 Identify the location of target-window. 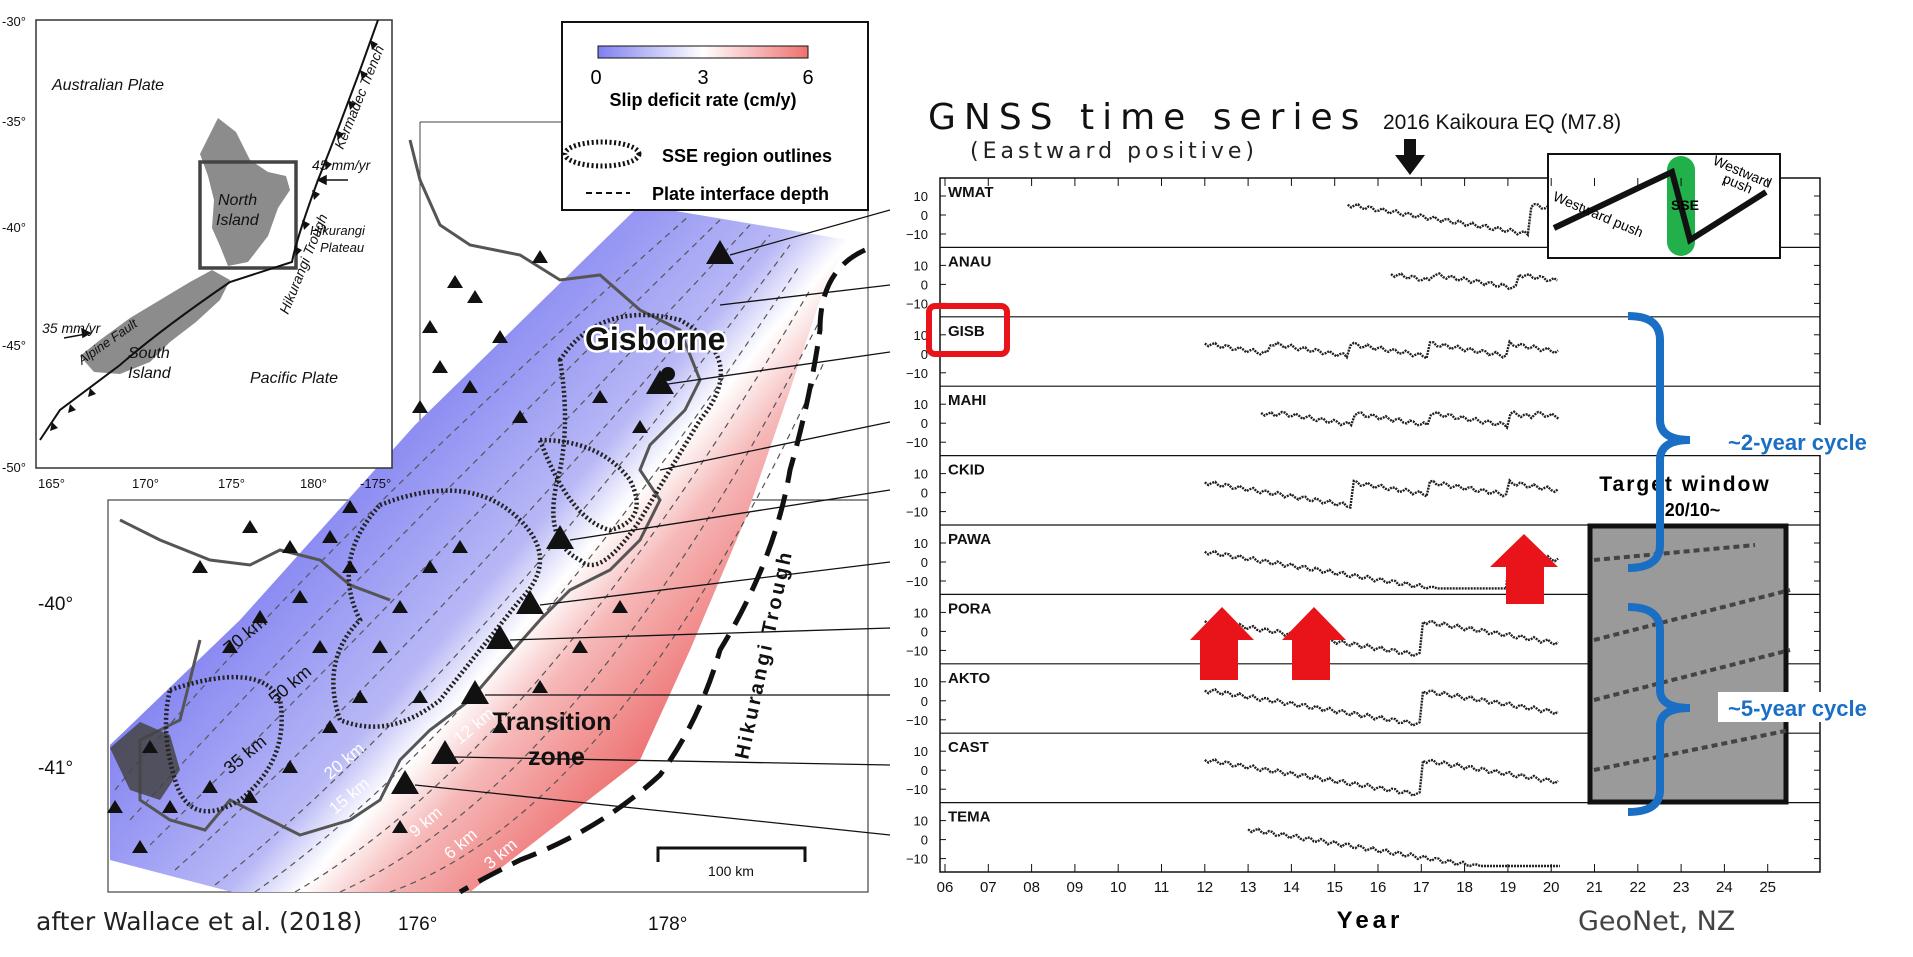
(1688, 664).